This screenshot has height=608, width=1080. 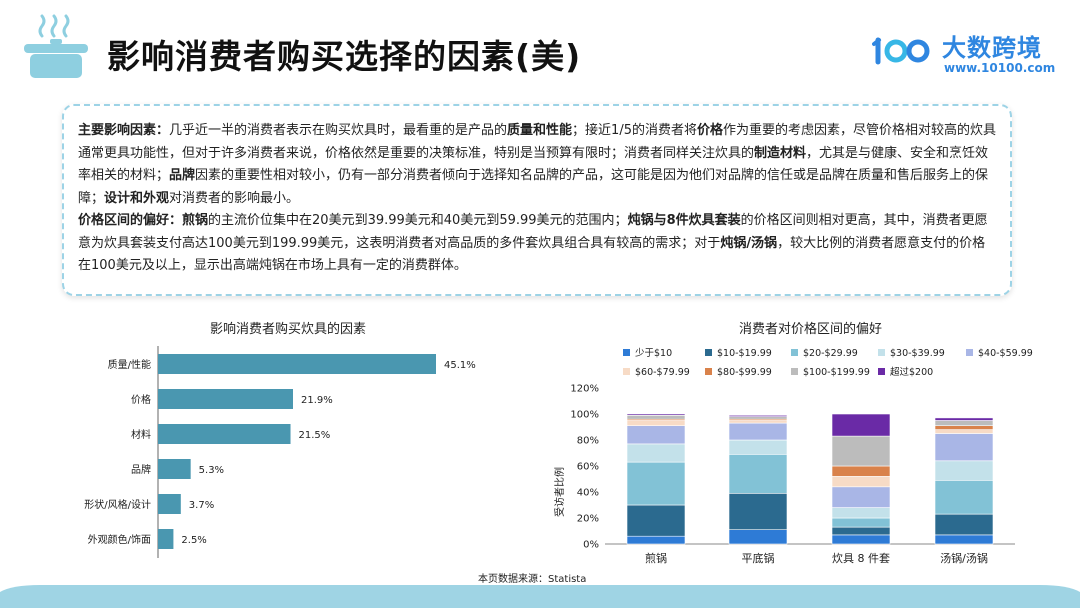 What do you see at coordinates (684, 220) in the screenshot?
I see `summary-emphasis: 炖锅与8件炊具套装` at bounding box center [684, 220].